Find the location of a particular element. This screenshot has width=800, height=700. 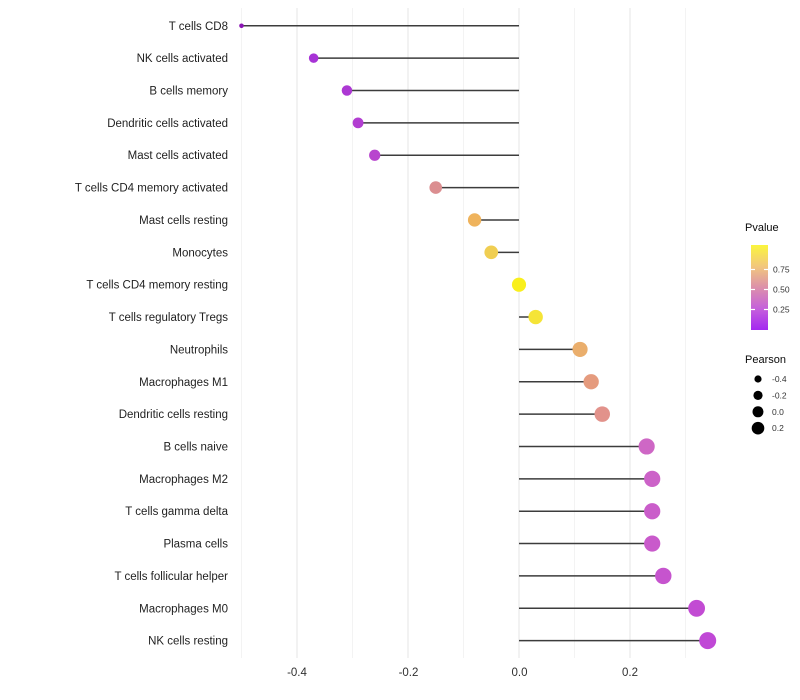

category-label: NK cells activated is located at coordinates (182, 59).